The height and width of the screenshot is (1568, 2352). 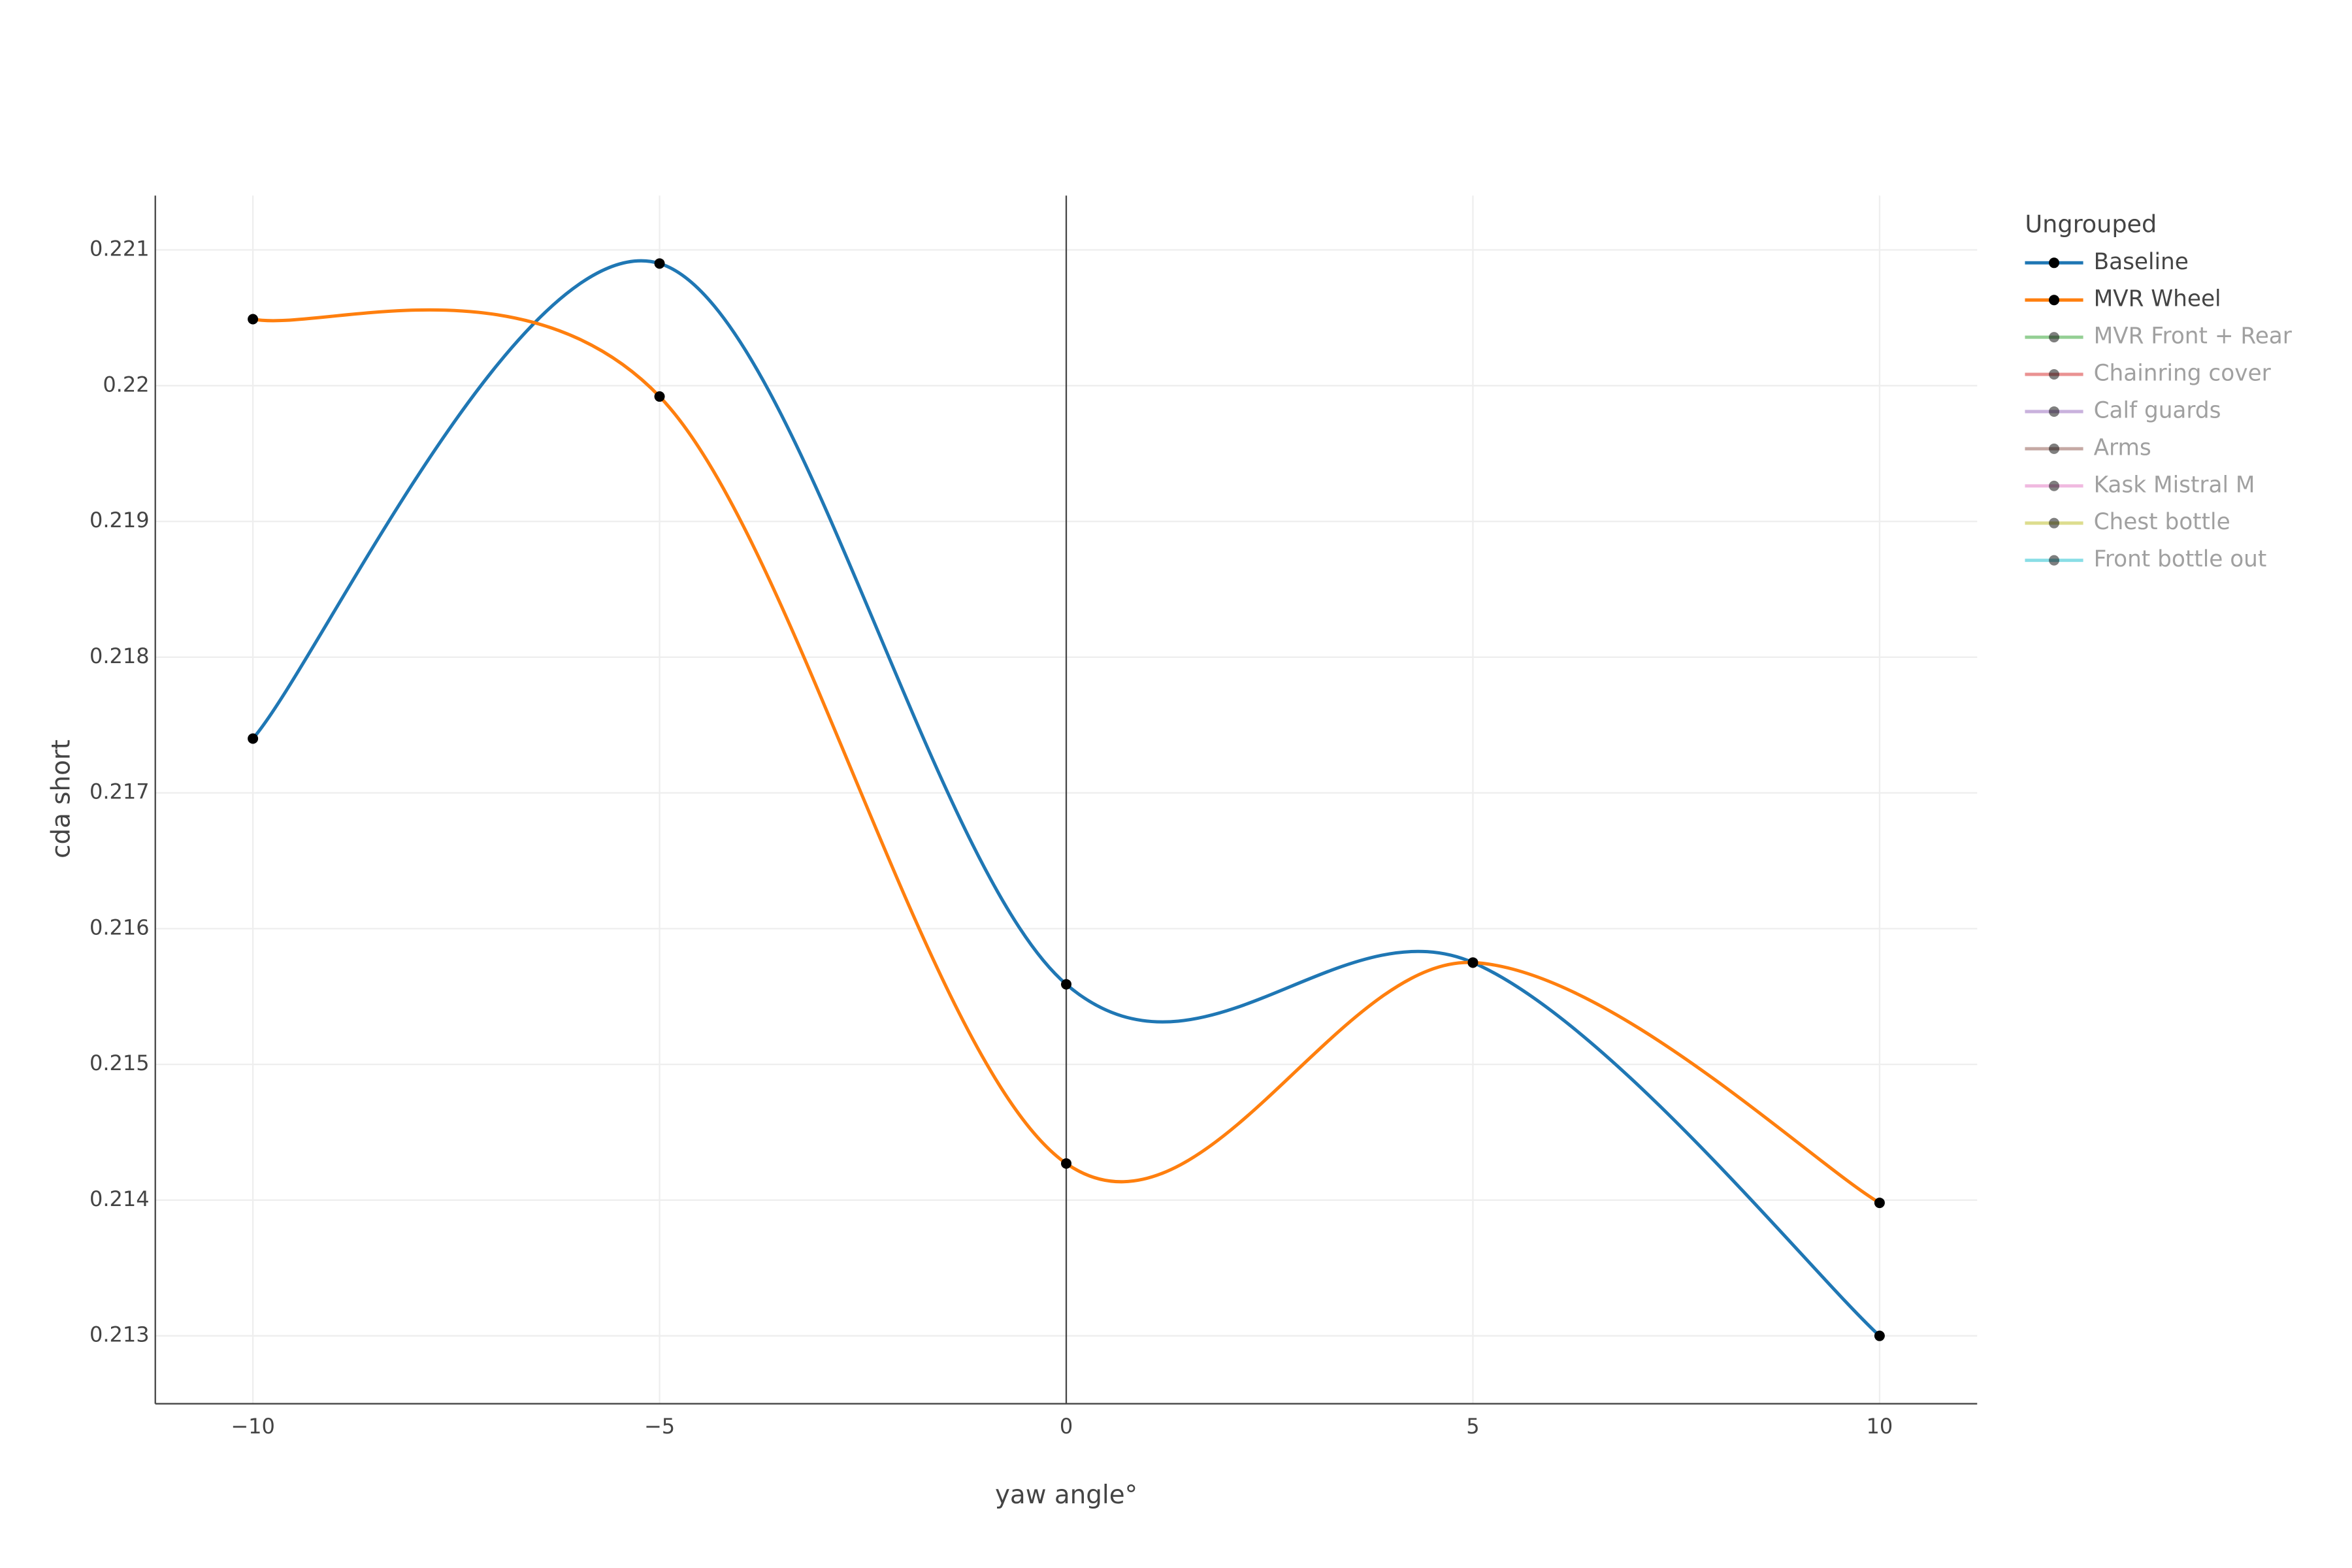 I want to click on x-tick-label: 0, so click(x=1066, y=1426).